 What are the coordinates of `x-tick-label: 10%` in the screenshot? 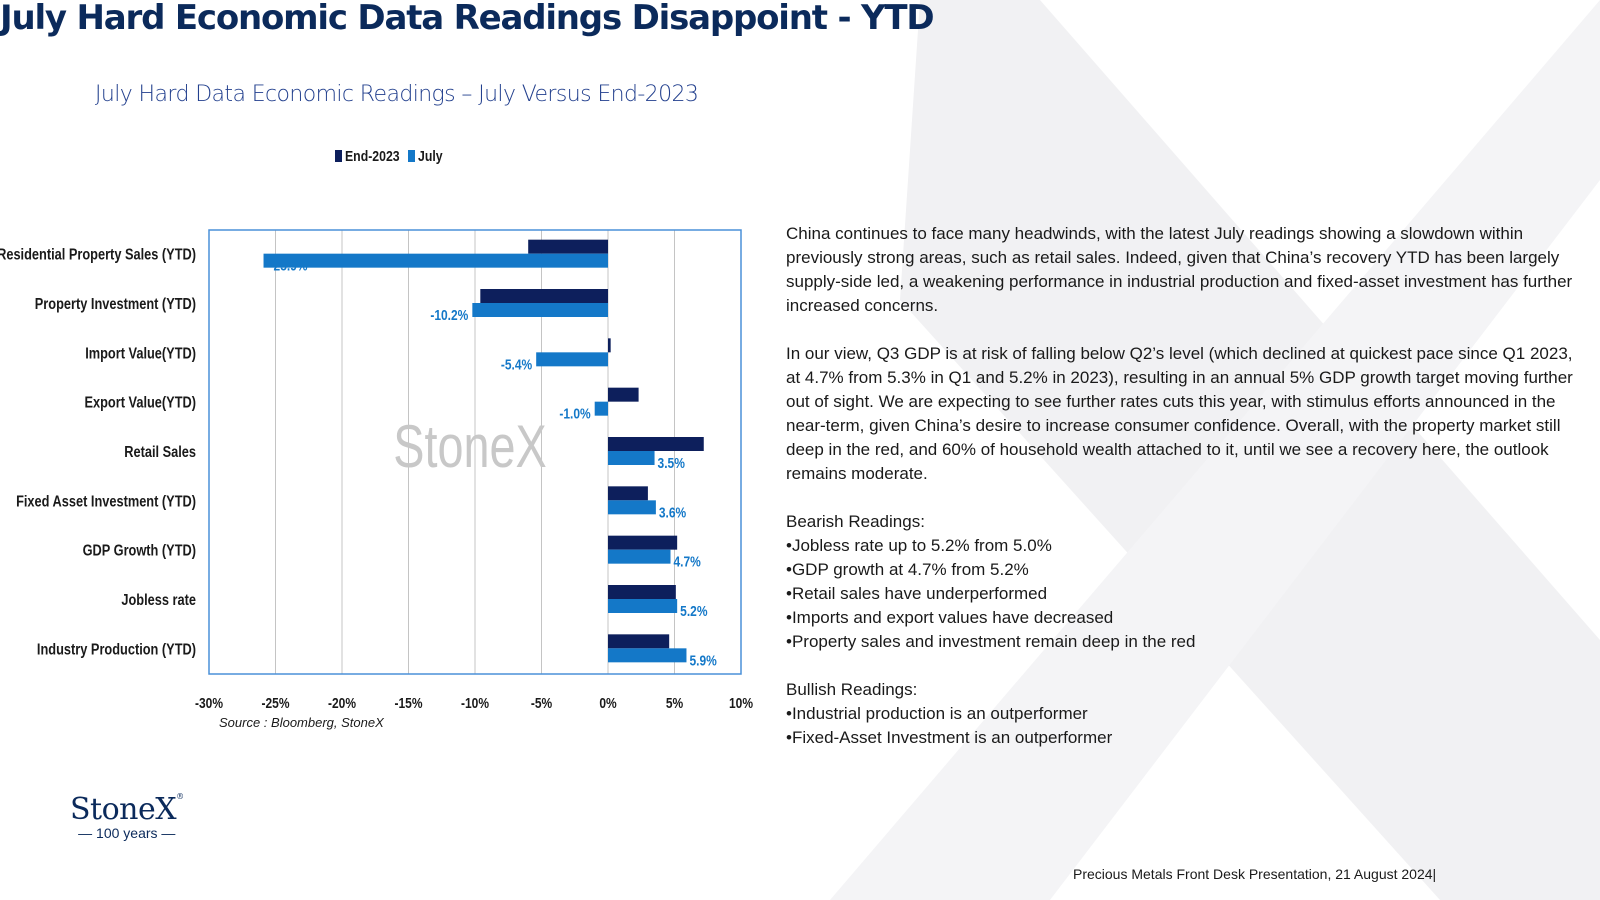 It's located at (741, 703).